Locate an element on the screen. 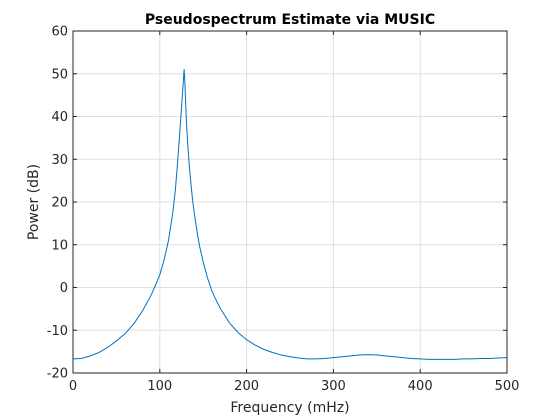 The width and height of the screenshot is (560, 420). y-tick-label: 0 is located at coordinates (64, 288).